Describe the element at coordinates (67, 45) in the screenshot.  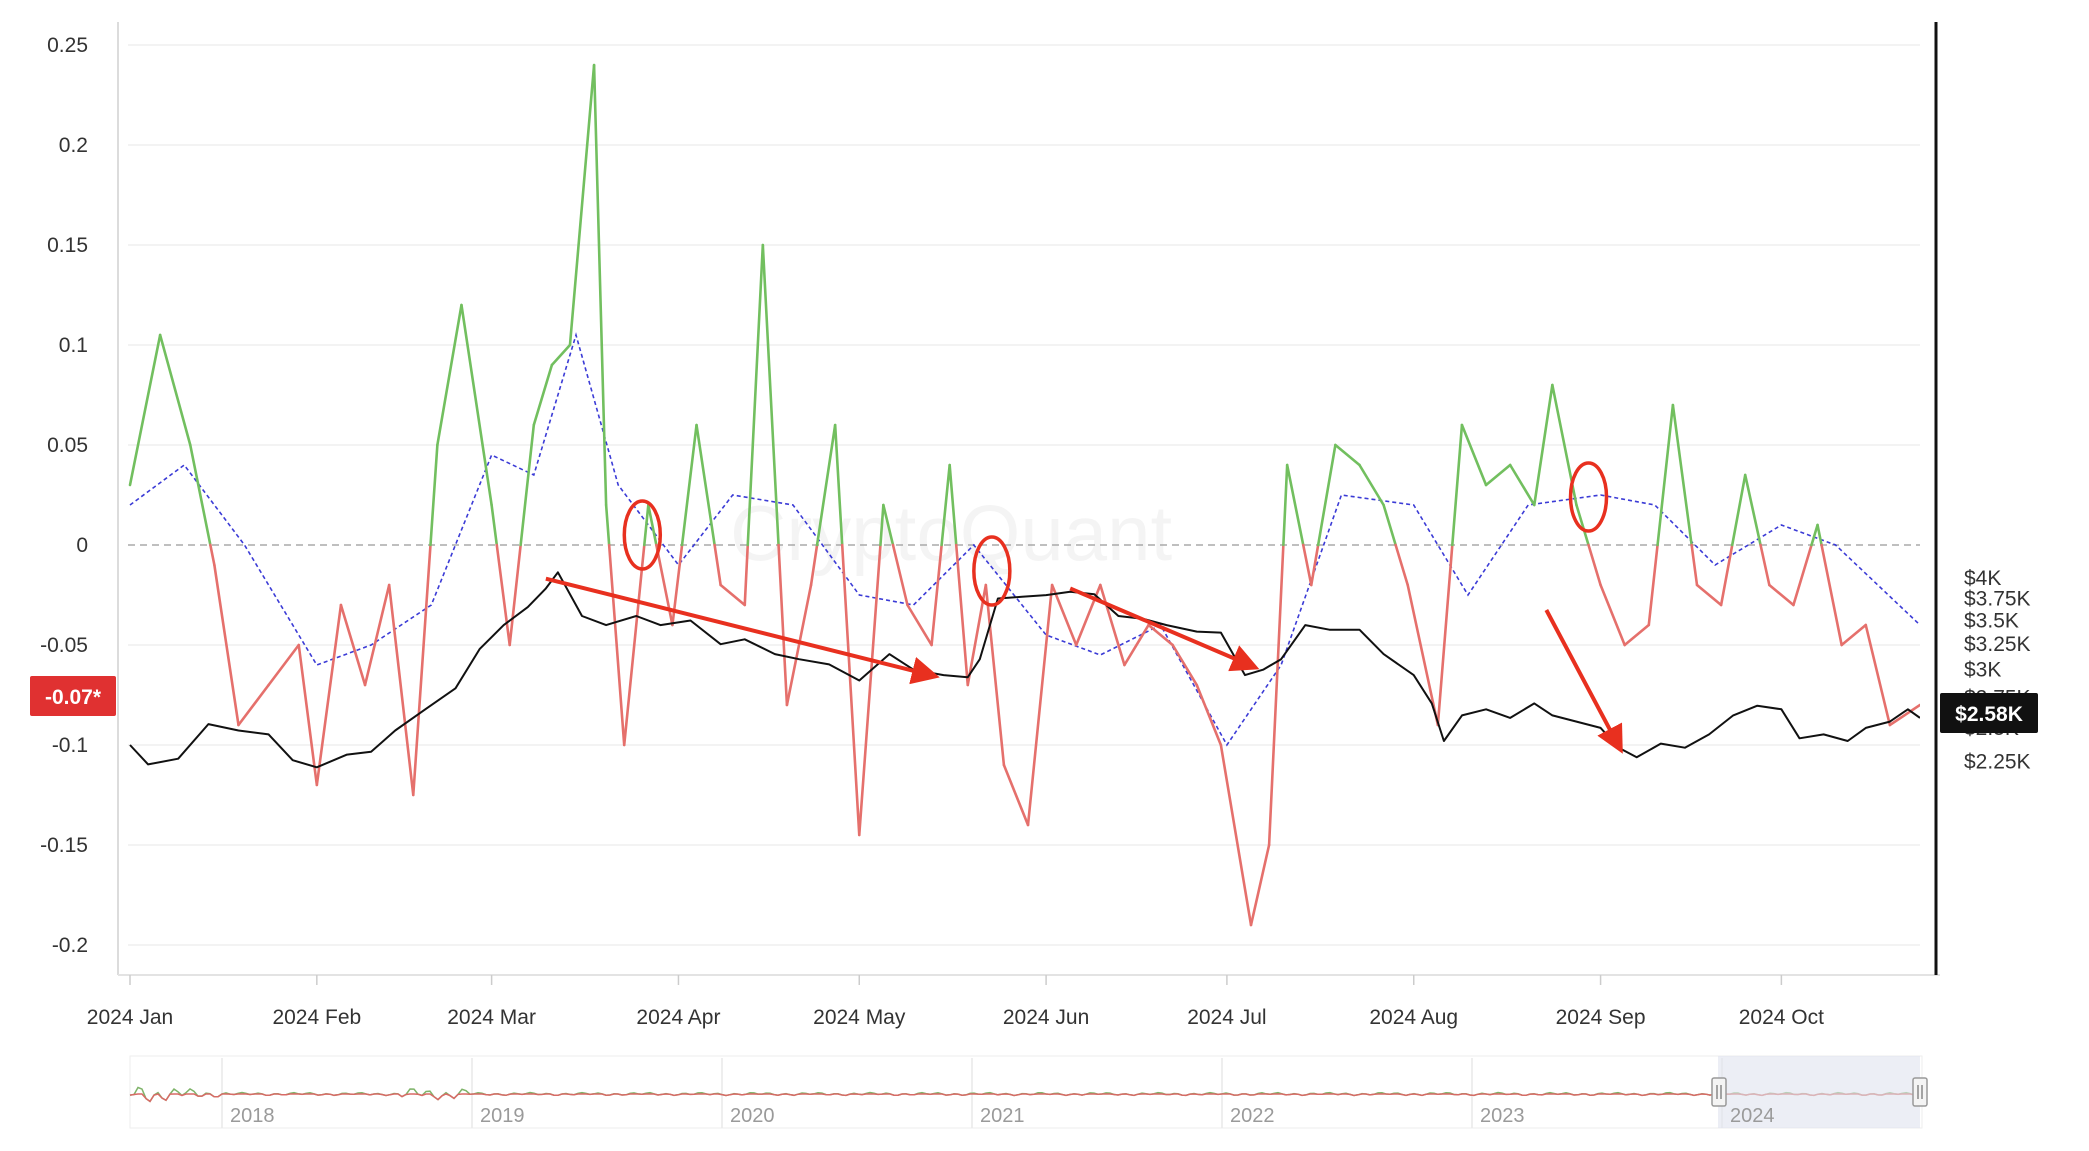
I see `left-tick-label: 0.25` at that location.